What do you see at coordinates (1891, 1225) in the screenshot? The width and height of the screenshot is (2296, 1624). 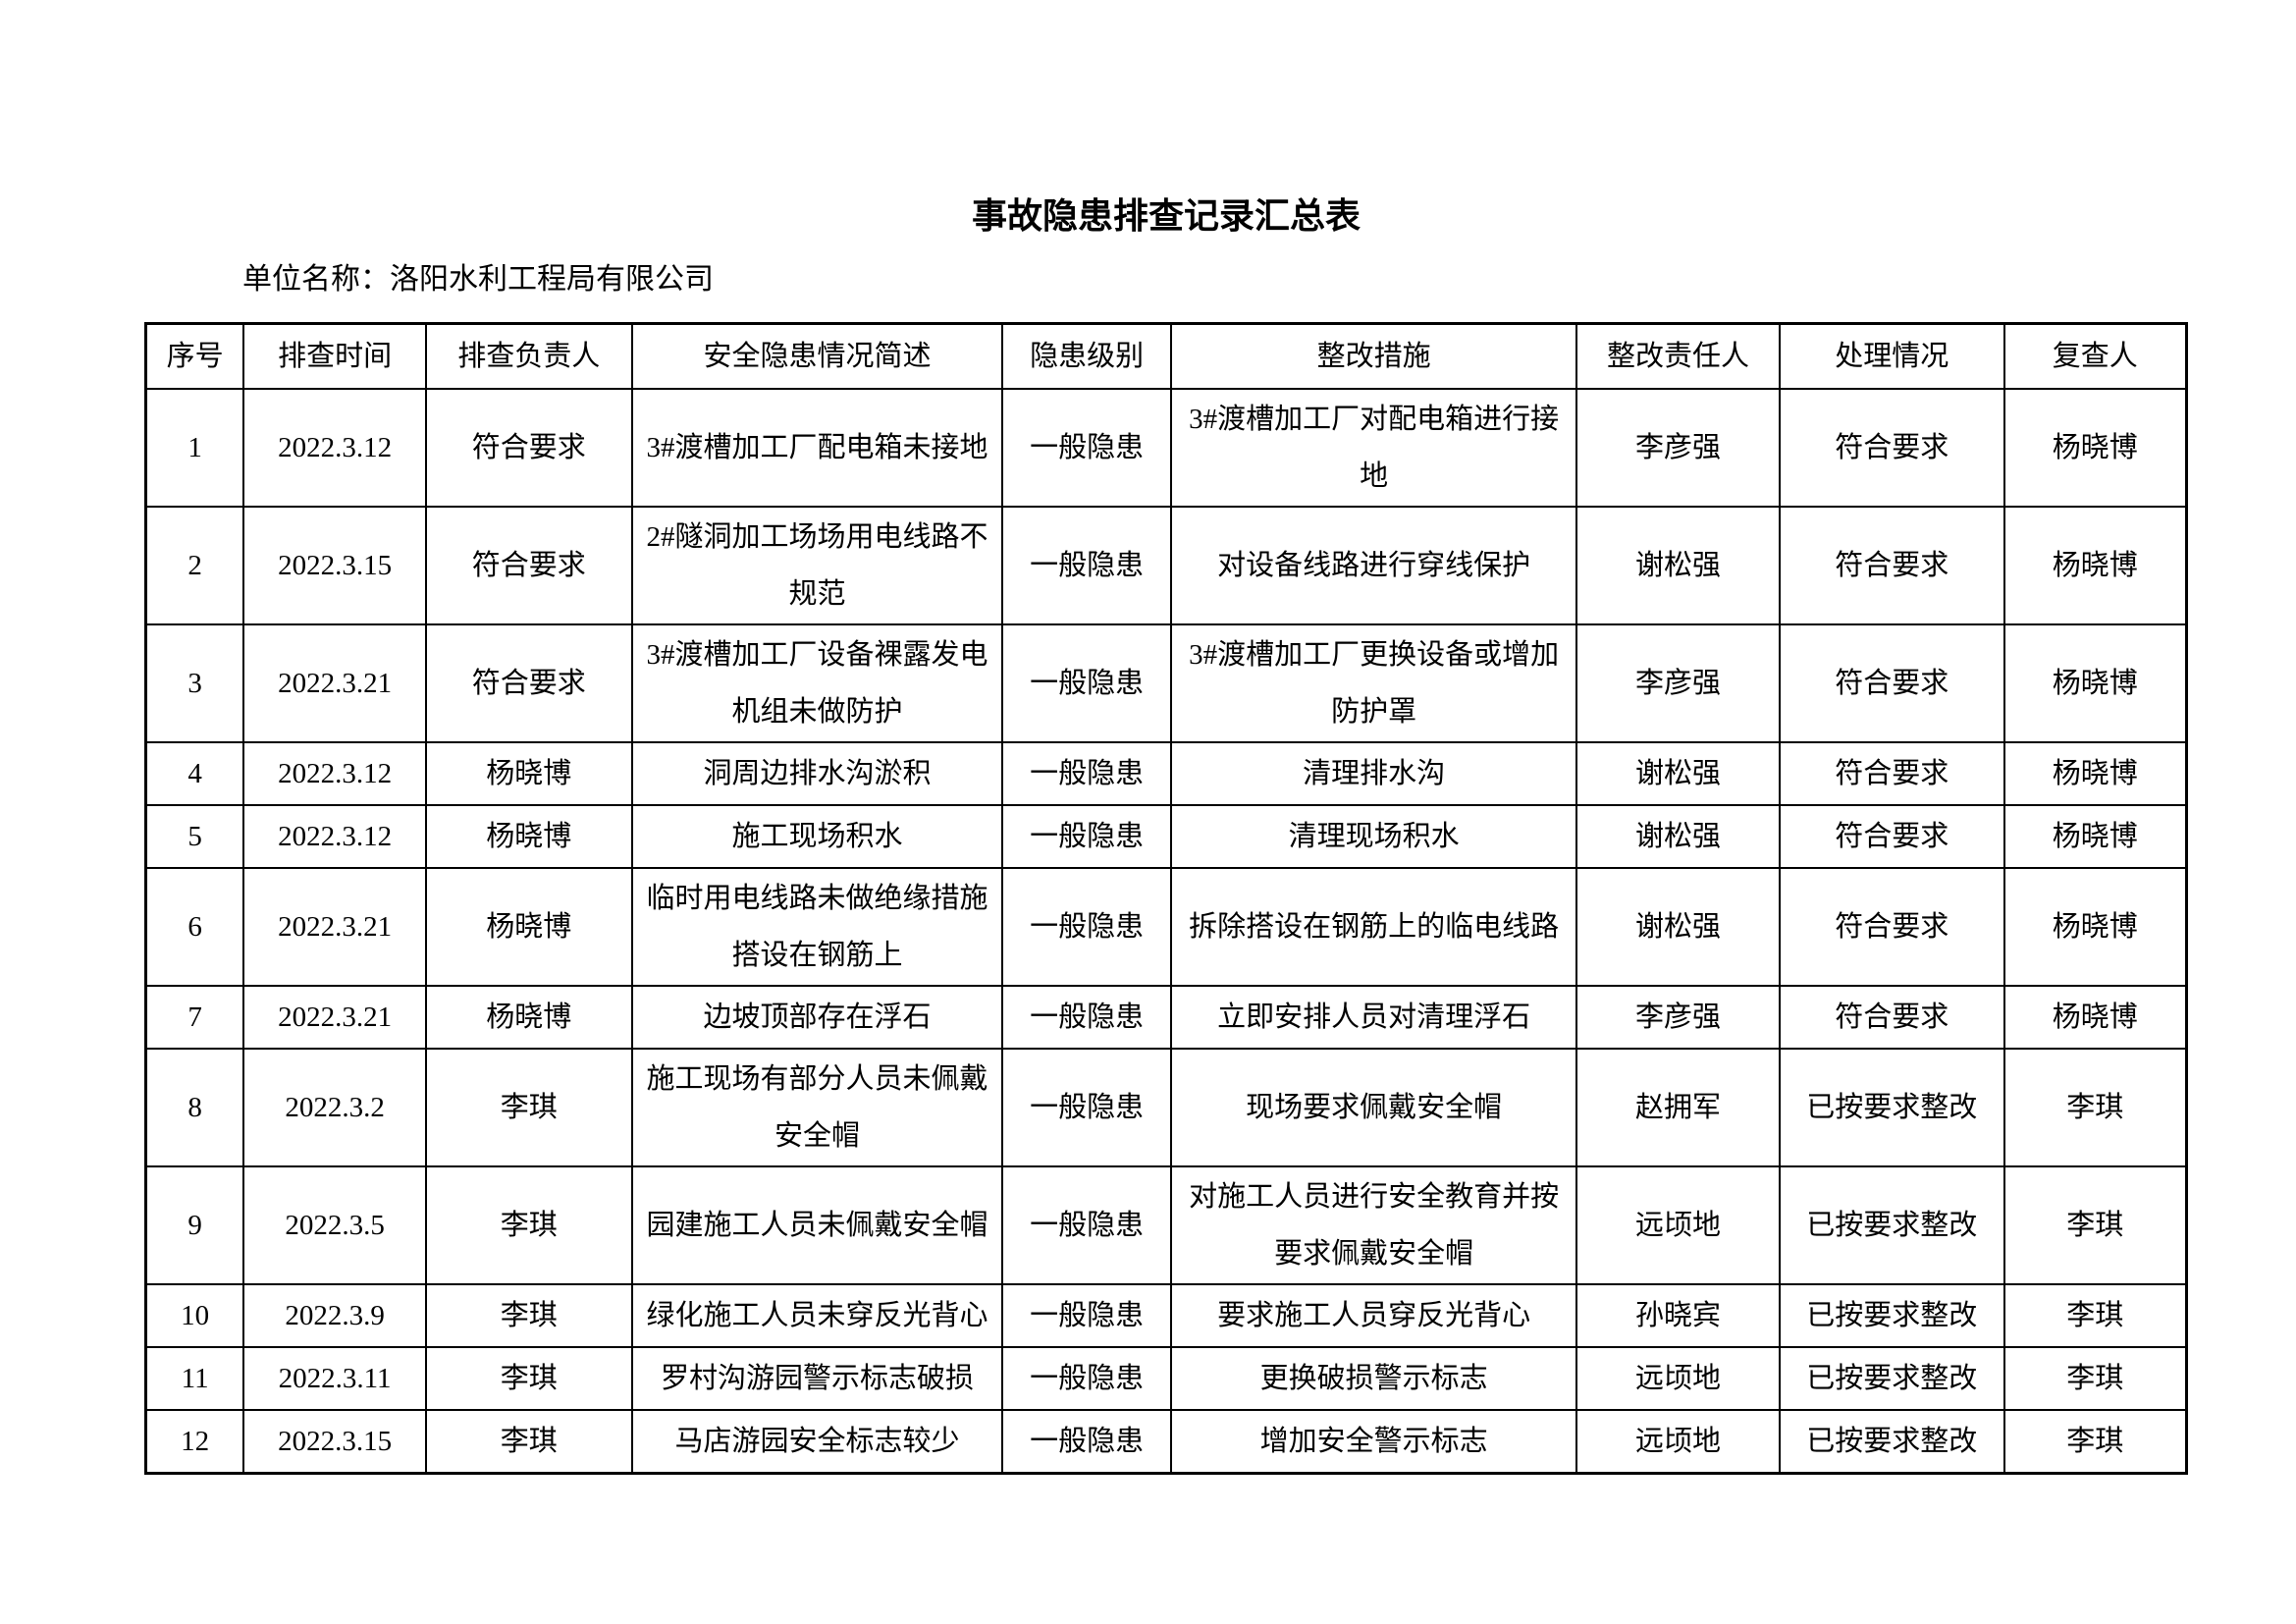 I see `cell-r9-c7: 已按要求整改` at bounding box center [1891, 1225].